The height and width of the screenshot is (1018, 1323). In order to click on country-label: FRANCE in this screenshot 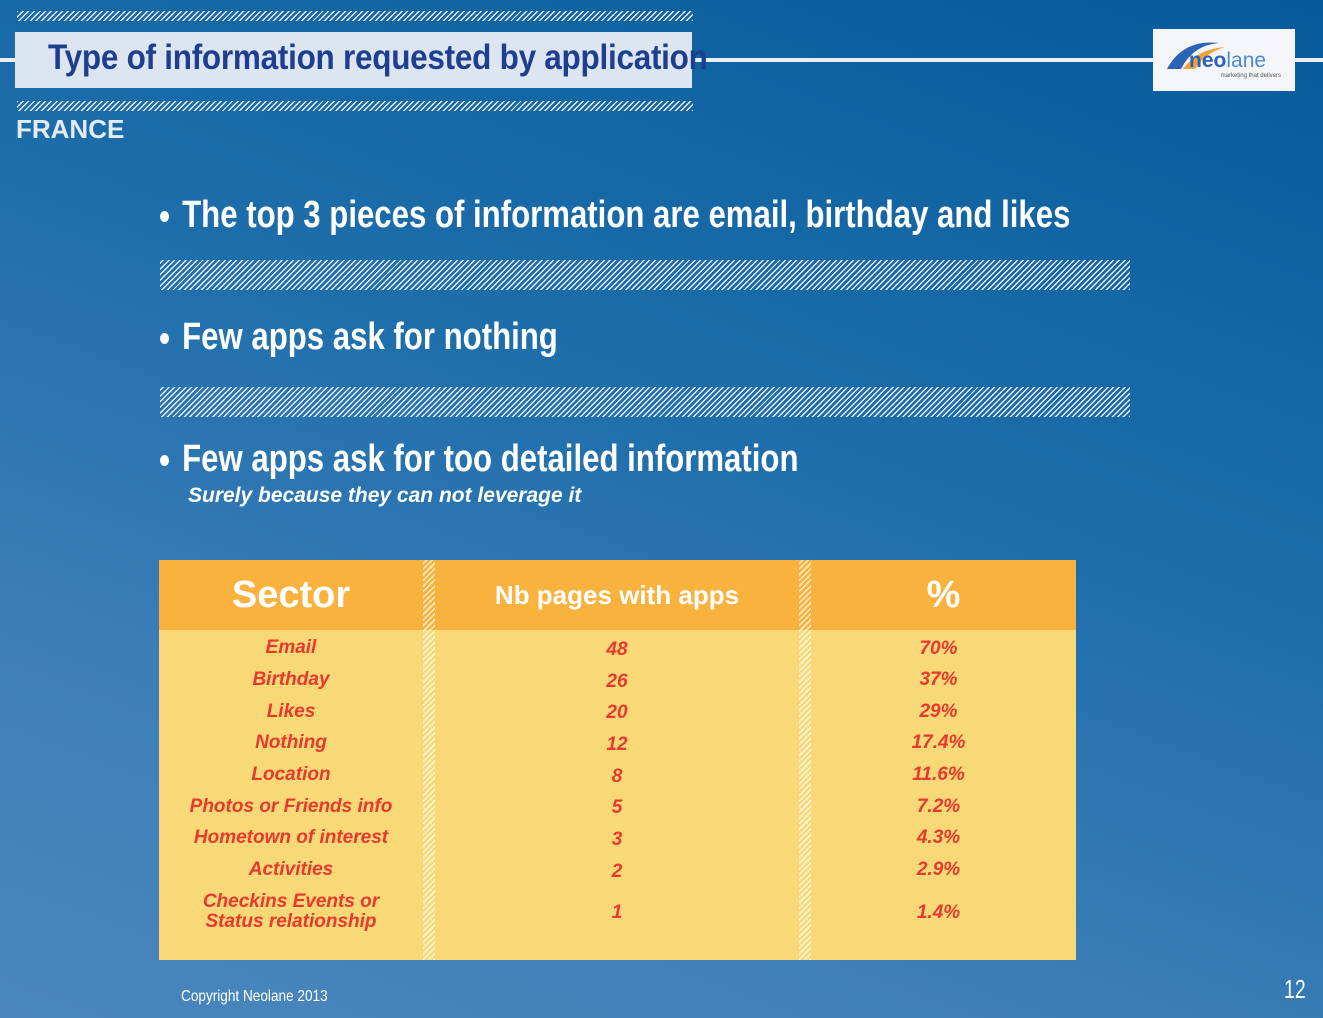, I will do `click(70, 129)`.